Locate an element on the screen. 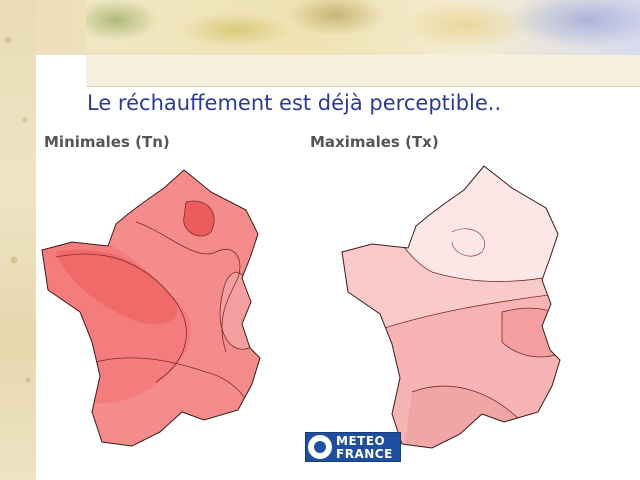 This screenshot has width=640, height=480. logo-text-france: FRANCE is located at coordinates (364, 454).